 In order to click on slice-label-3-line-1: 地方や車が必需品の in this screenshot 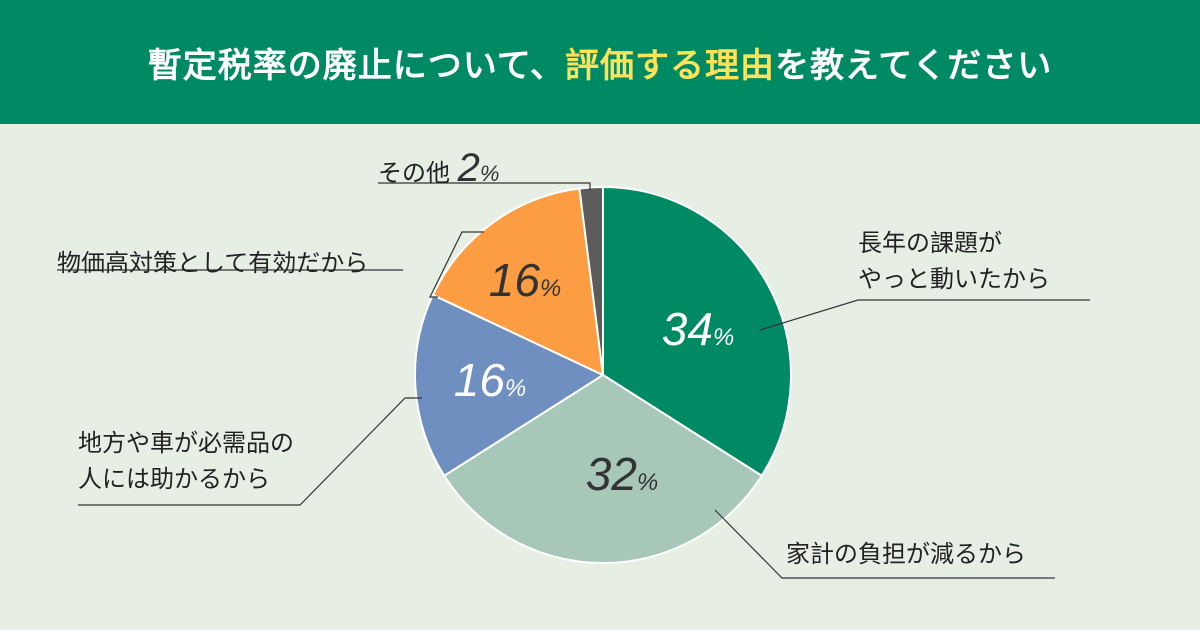, I will do `click(186, 443)`.